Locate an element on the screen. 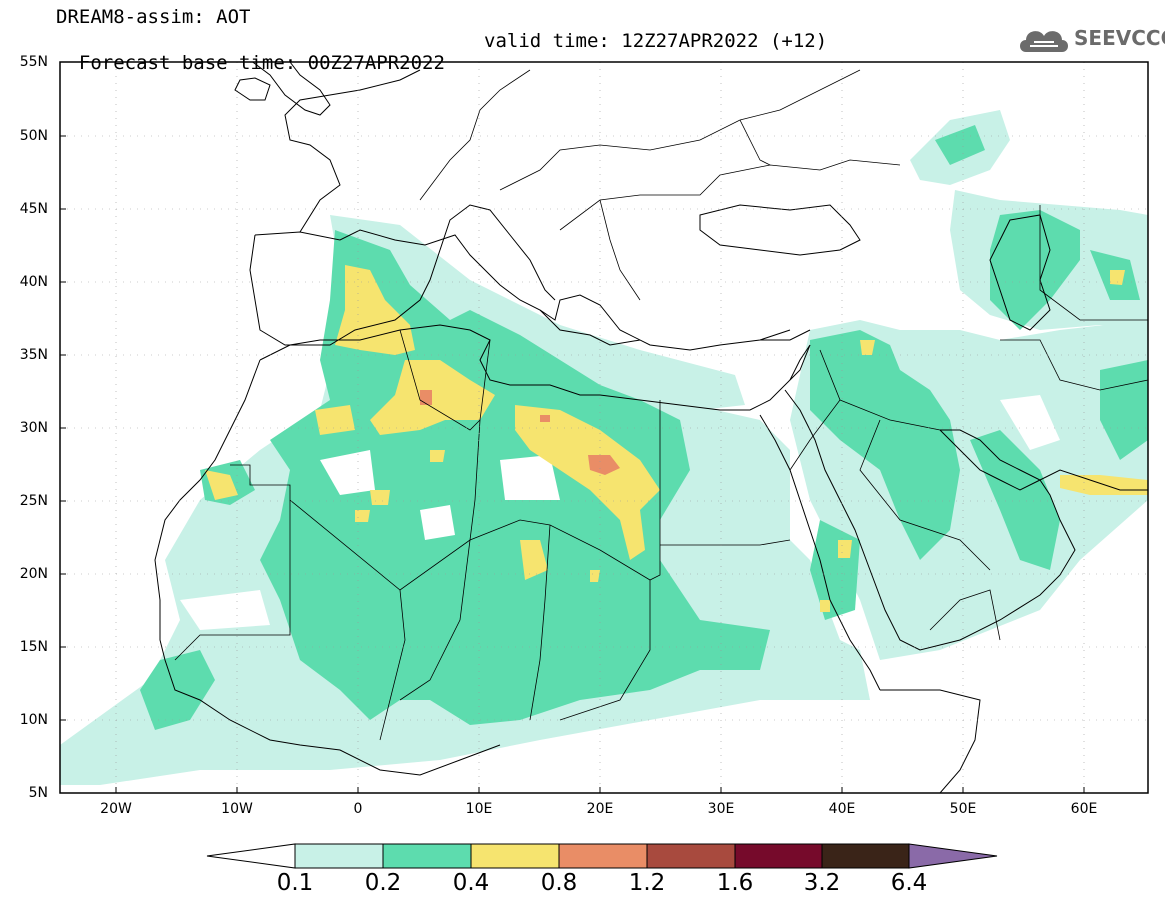 The height and width of the screenshot is (905, 1165). colorbar is located at coordinates (602, 856).